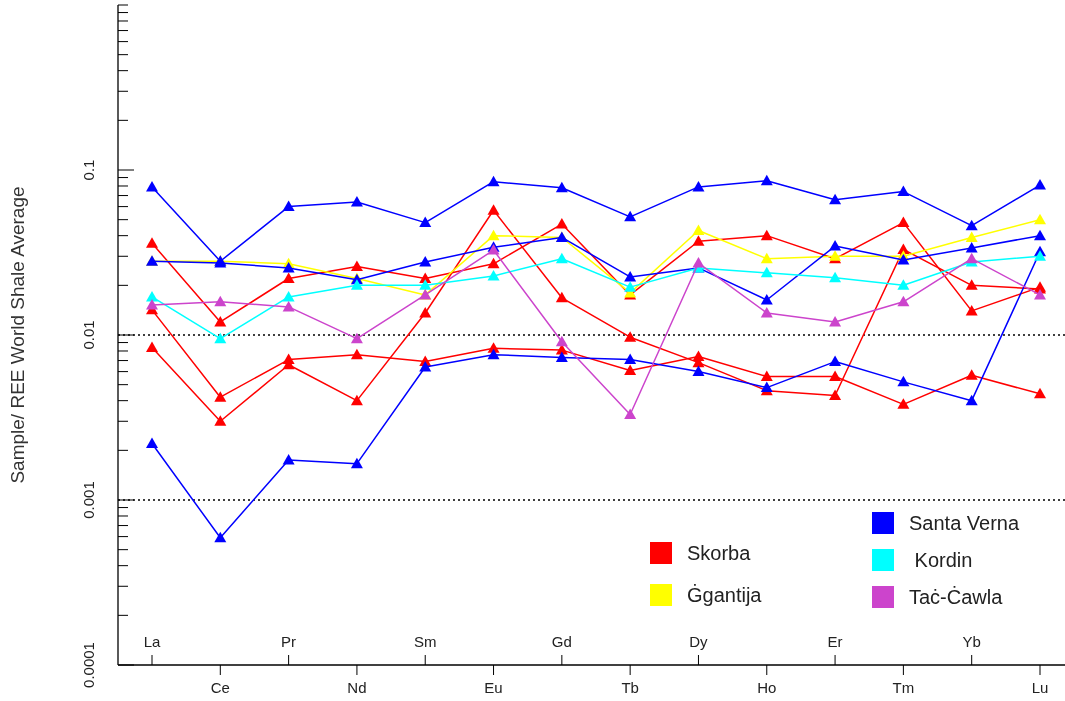 The width and height of the screenshot is (1065, 701). I want to click on y-tick-label: 0.001, so click(88, 500).